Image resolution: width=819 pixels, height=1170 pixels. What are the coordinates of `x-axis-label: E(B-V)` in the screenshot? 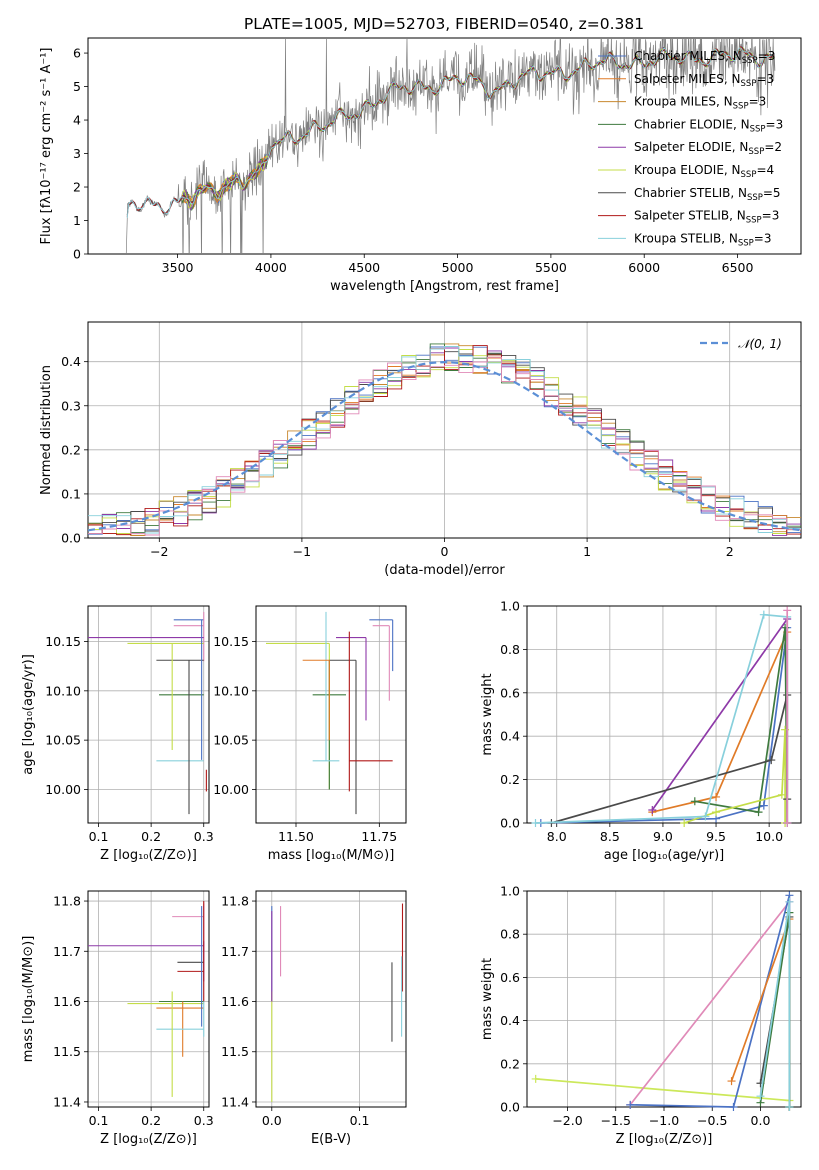 It's located at (331, 1139).